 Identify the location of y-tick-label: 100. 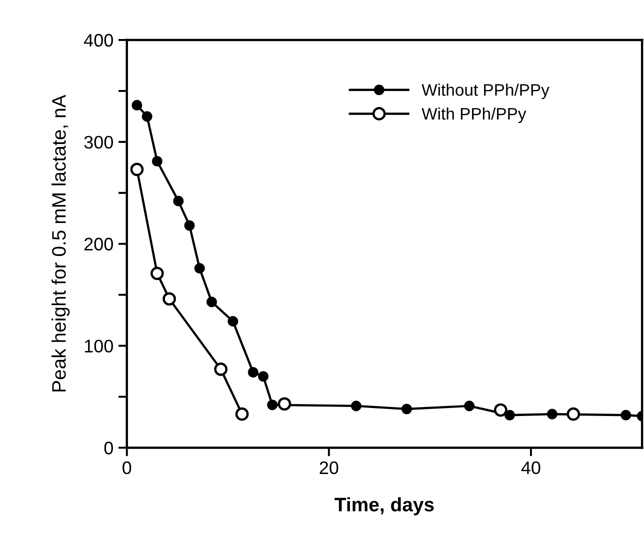
(98, 346).